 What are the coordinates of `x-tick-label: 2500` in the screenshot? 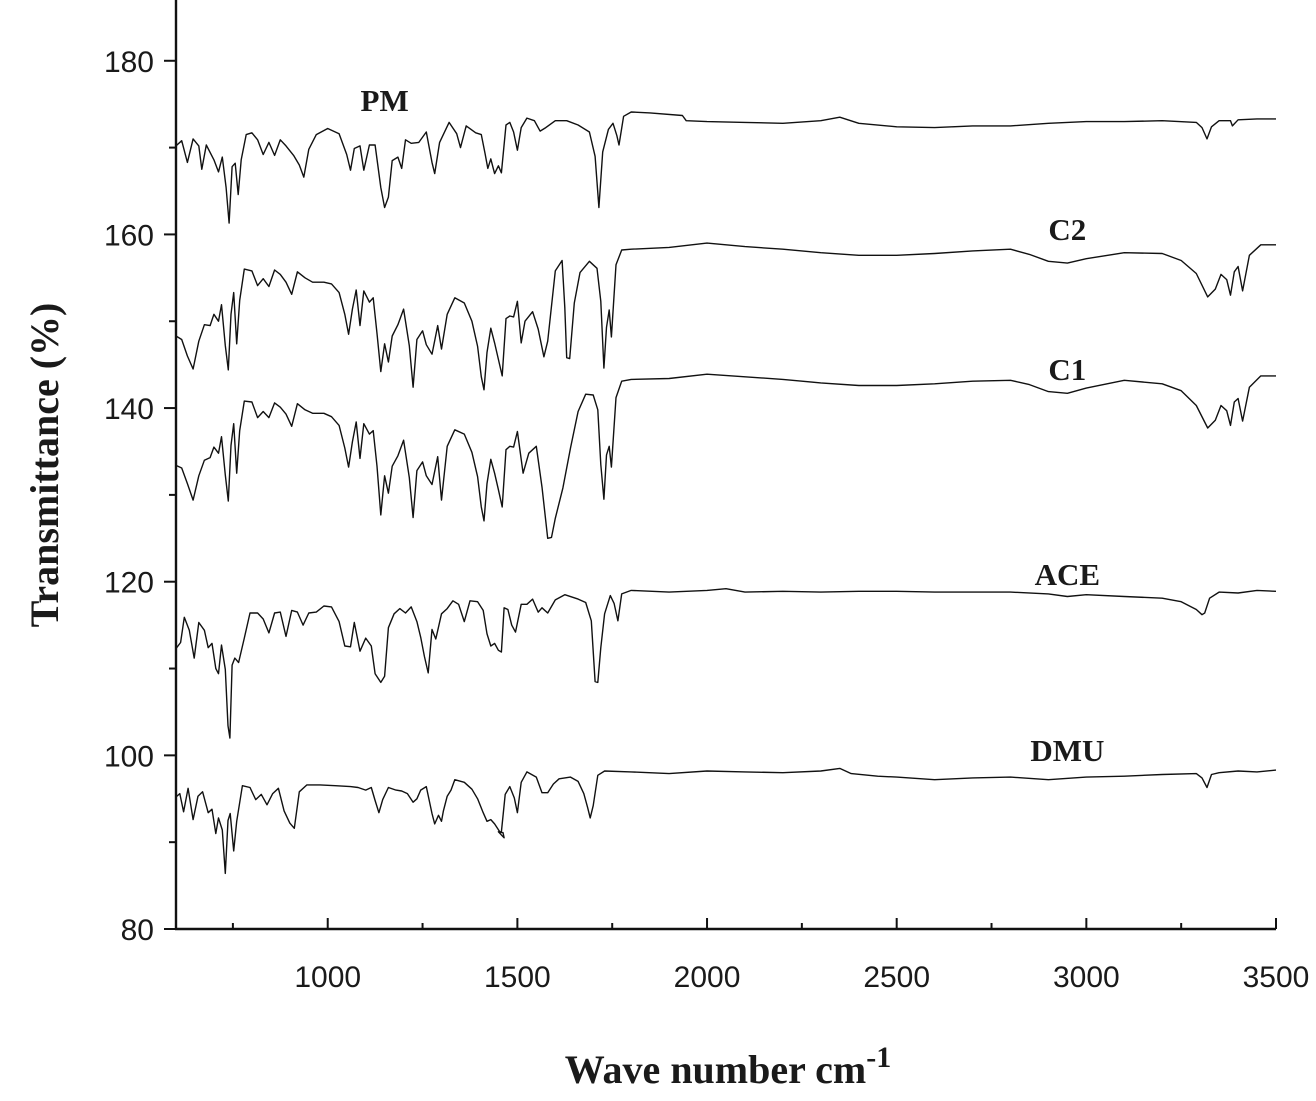 It's located at (896, 977).